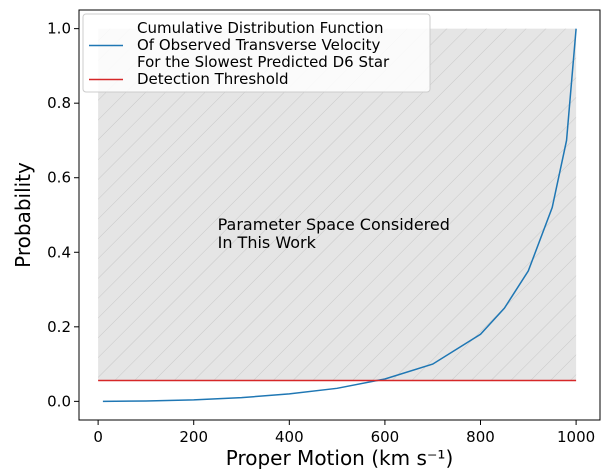  I want to click on x-tick-label: 0, so click(98, 437).